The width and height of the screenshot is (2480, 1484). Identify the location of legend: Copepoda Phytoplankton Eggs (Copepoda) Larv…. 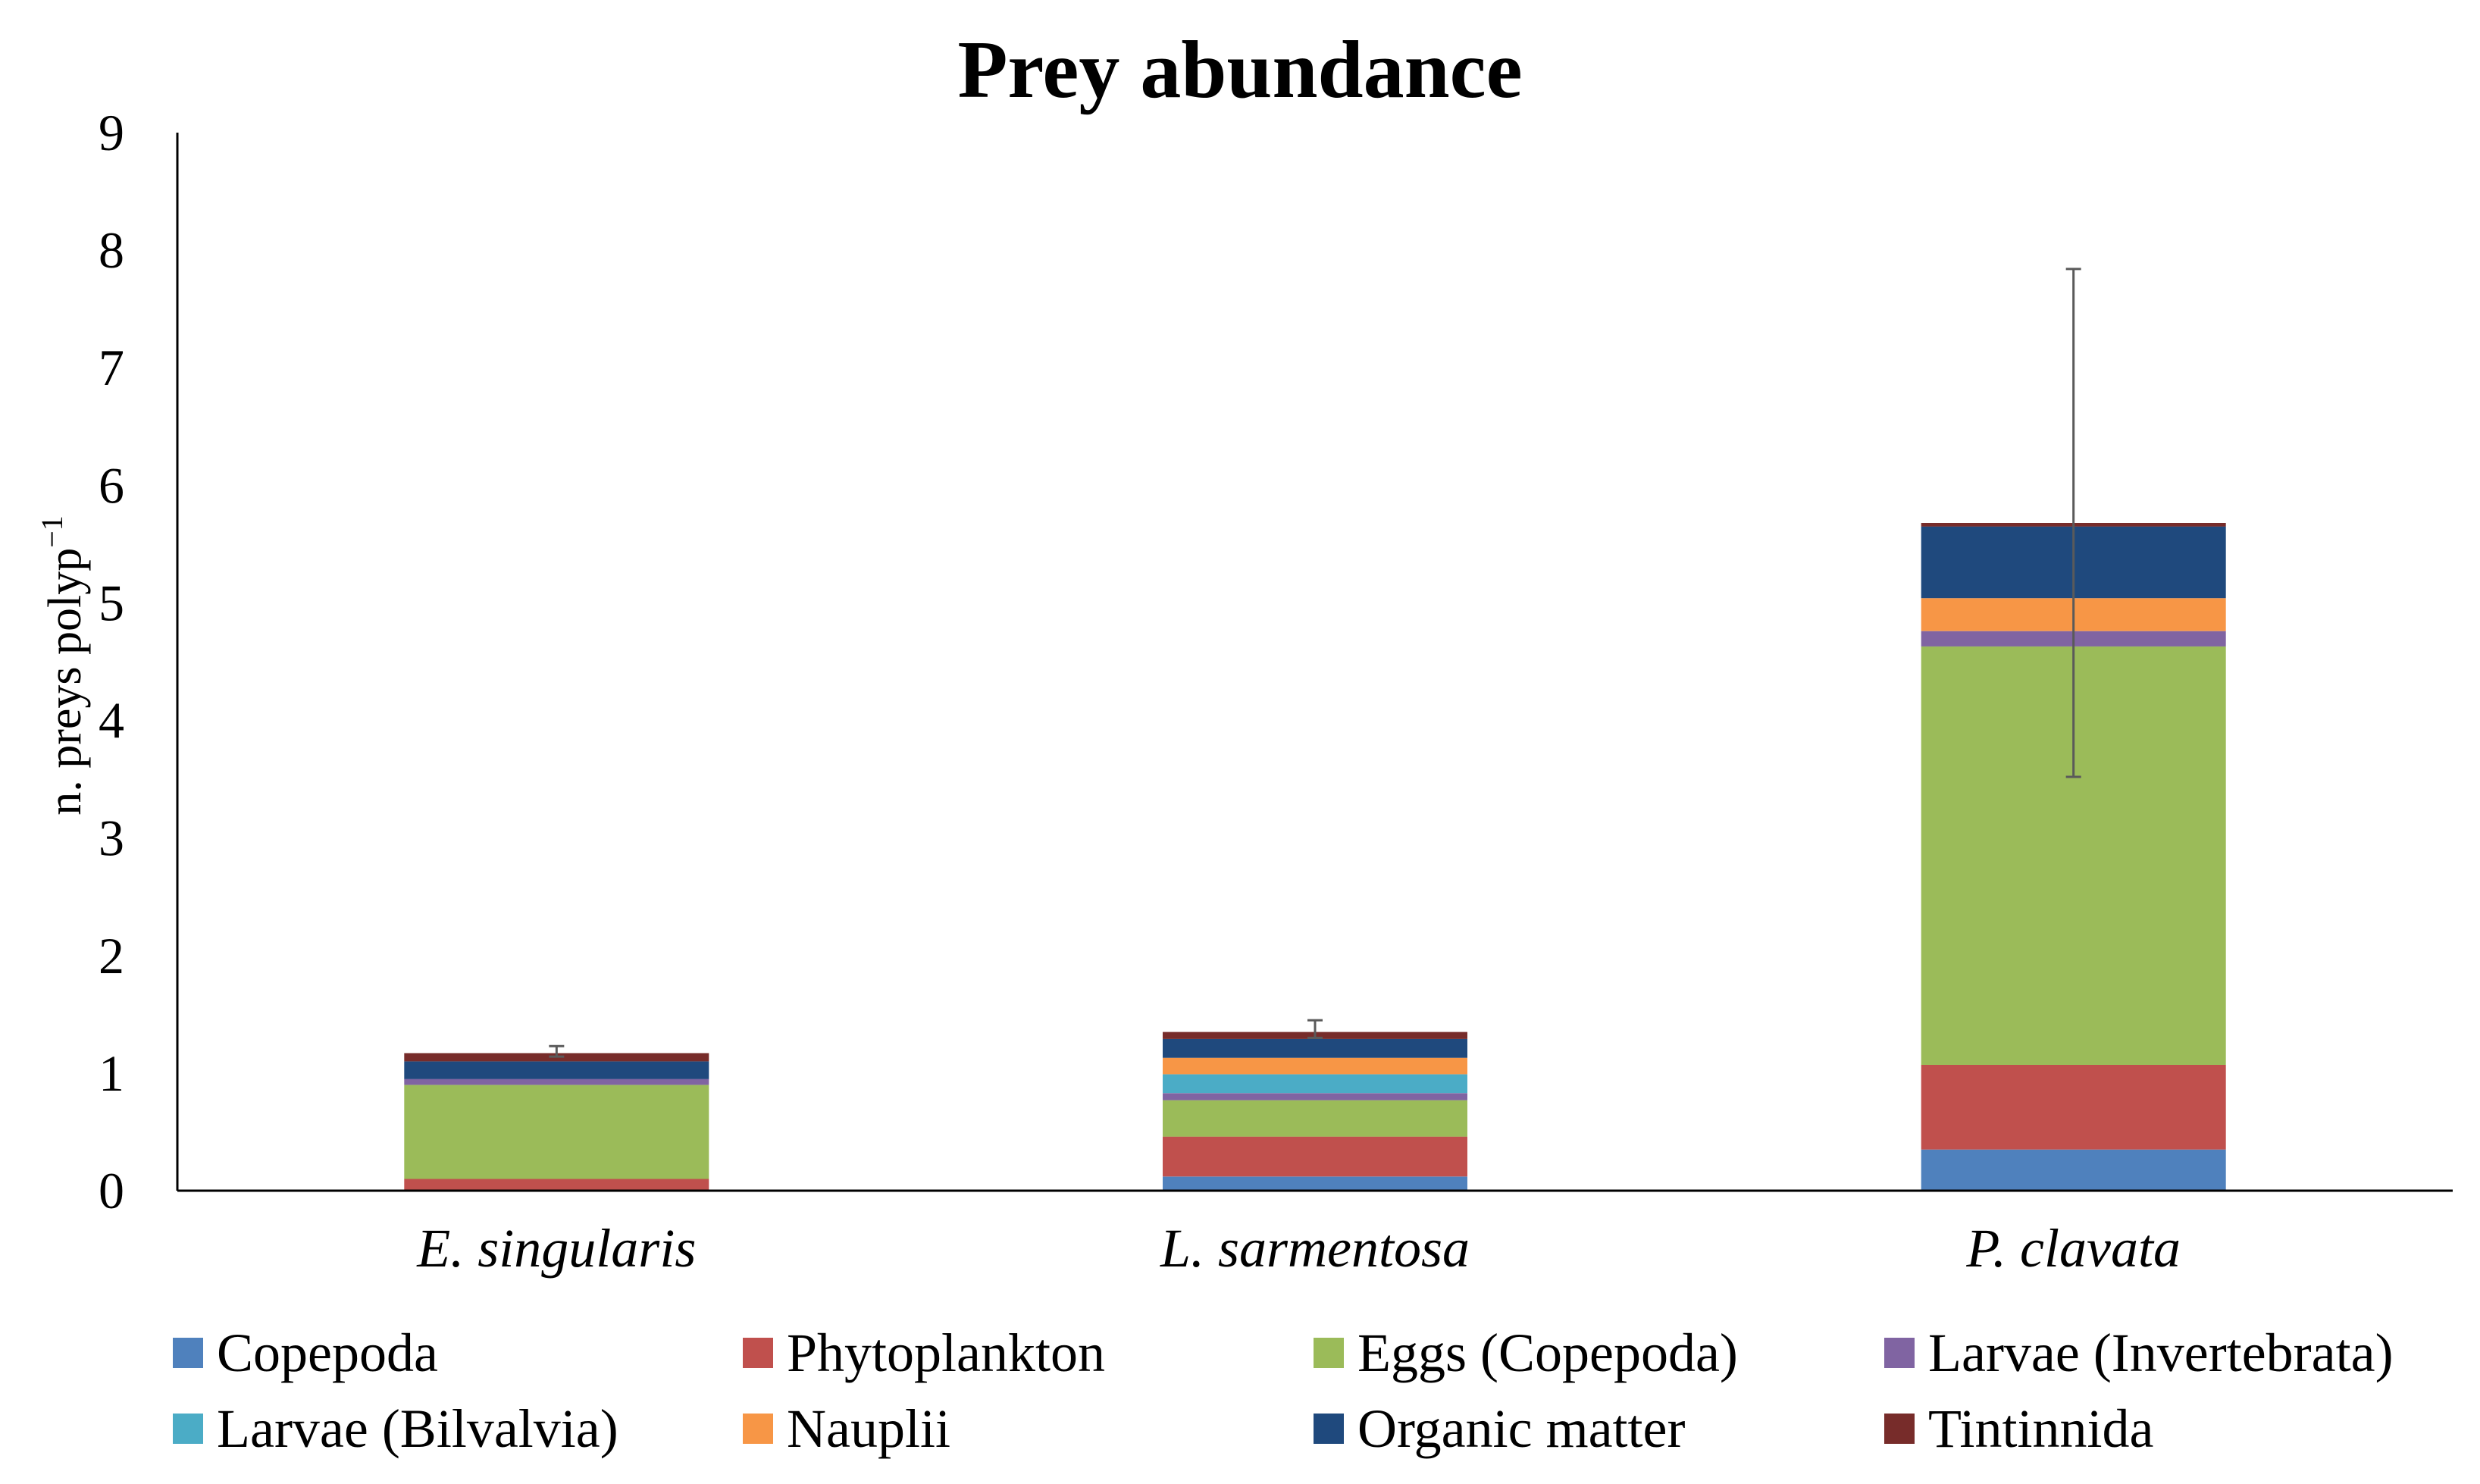
(1306, 1394).